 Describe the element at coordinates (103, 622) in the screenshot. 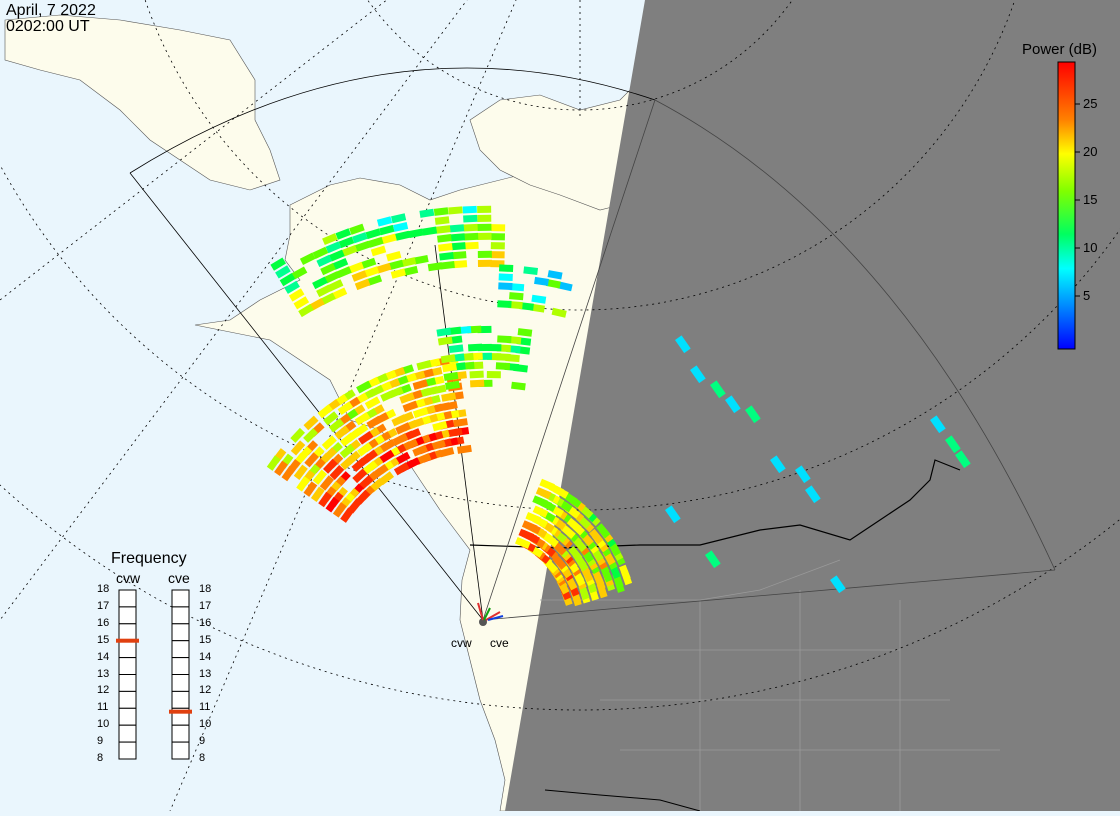

I see `frequency-scale-label: 16` at that location.